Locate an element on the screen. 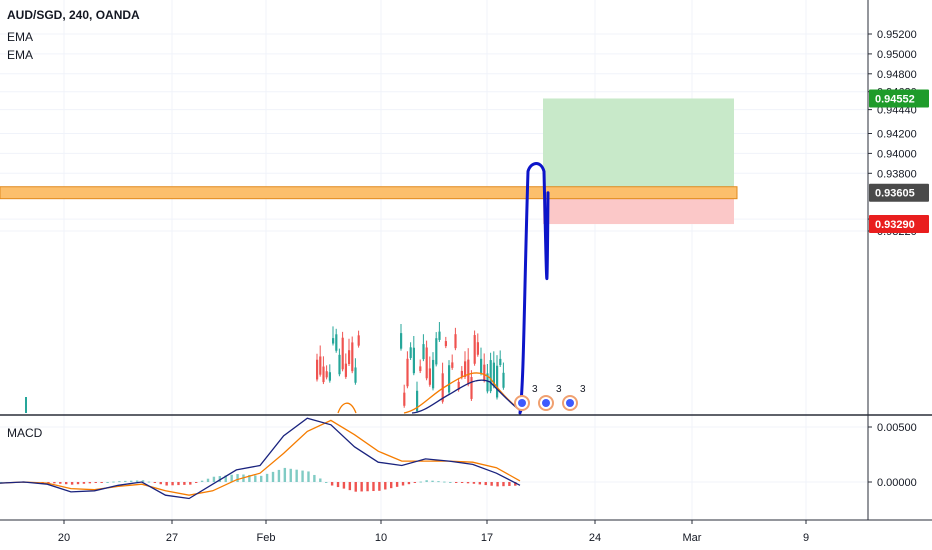 This screenshot has height=550, width=932. ema-line-slow is located at coordinates (467, 396).